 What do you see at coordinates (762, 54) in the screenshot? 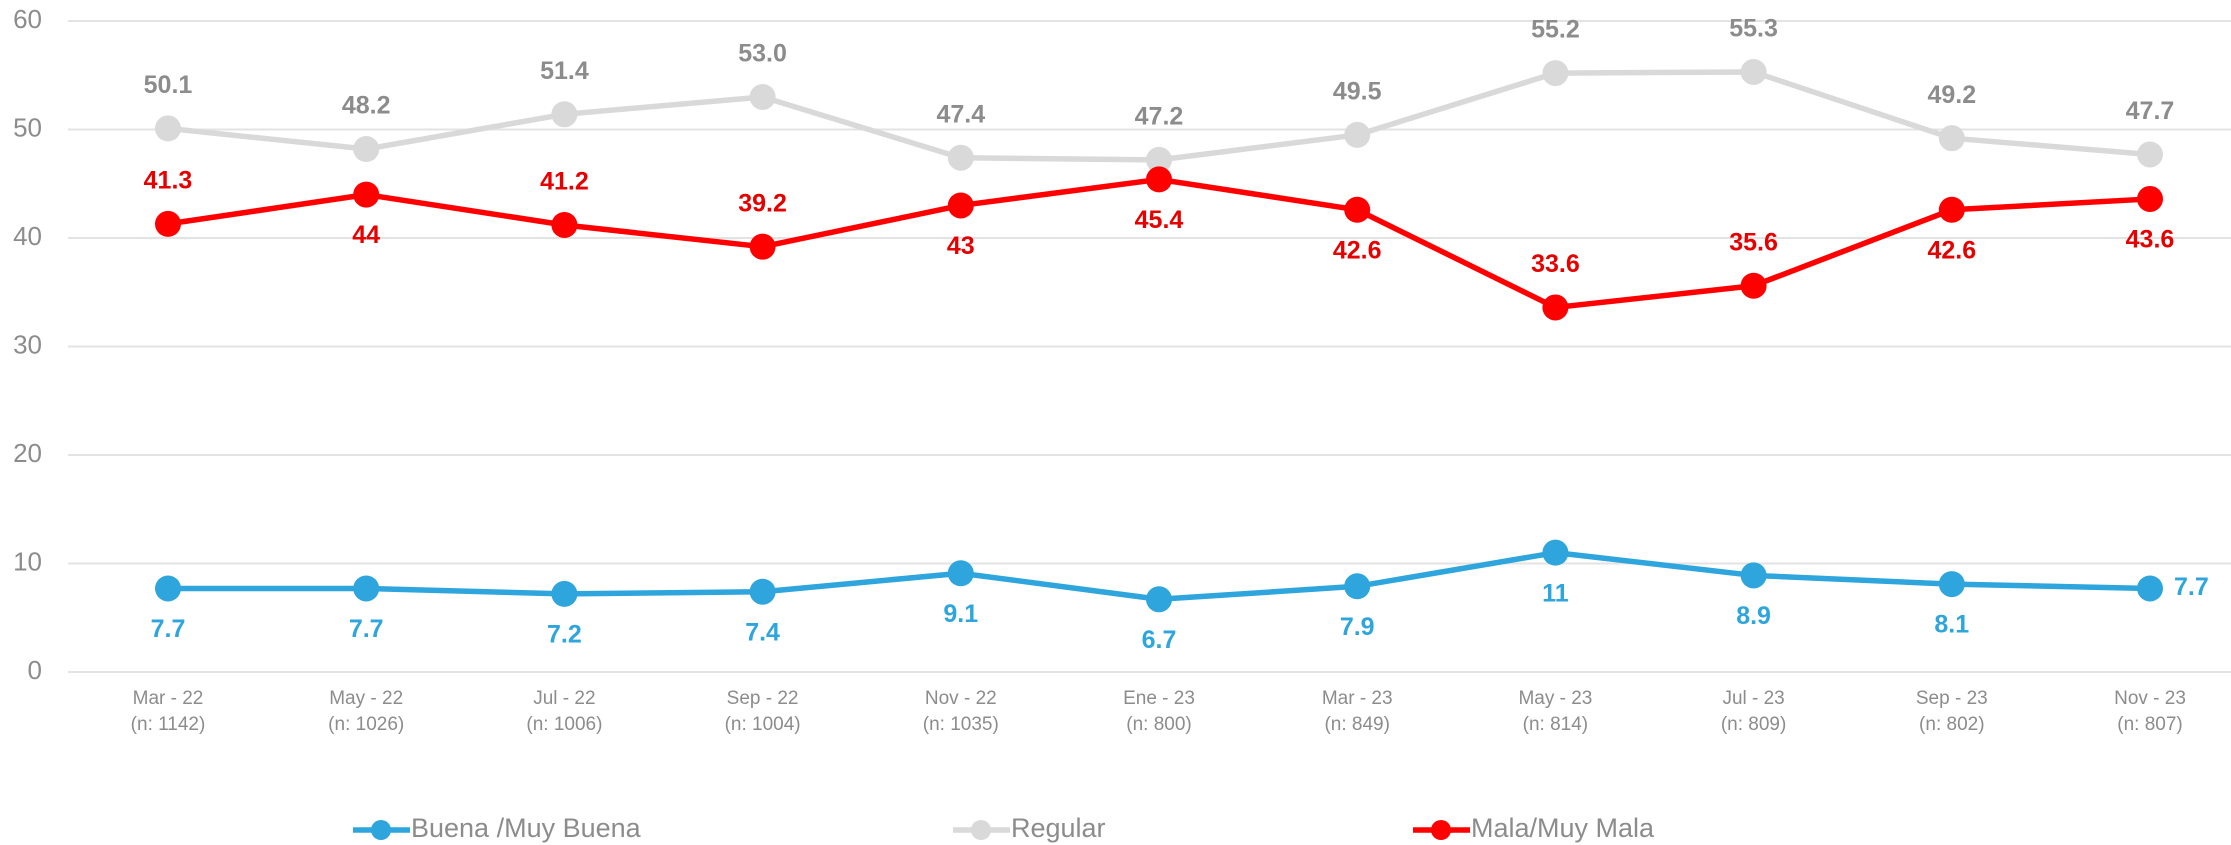
I see `data-label: 53.0` at bounding box center [762, 54].